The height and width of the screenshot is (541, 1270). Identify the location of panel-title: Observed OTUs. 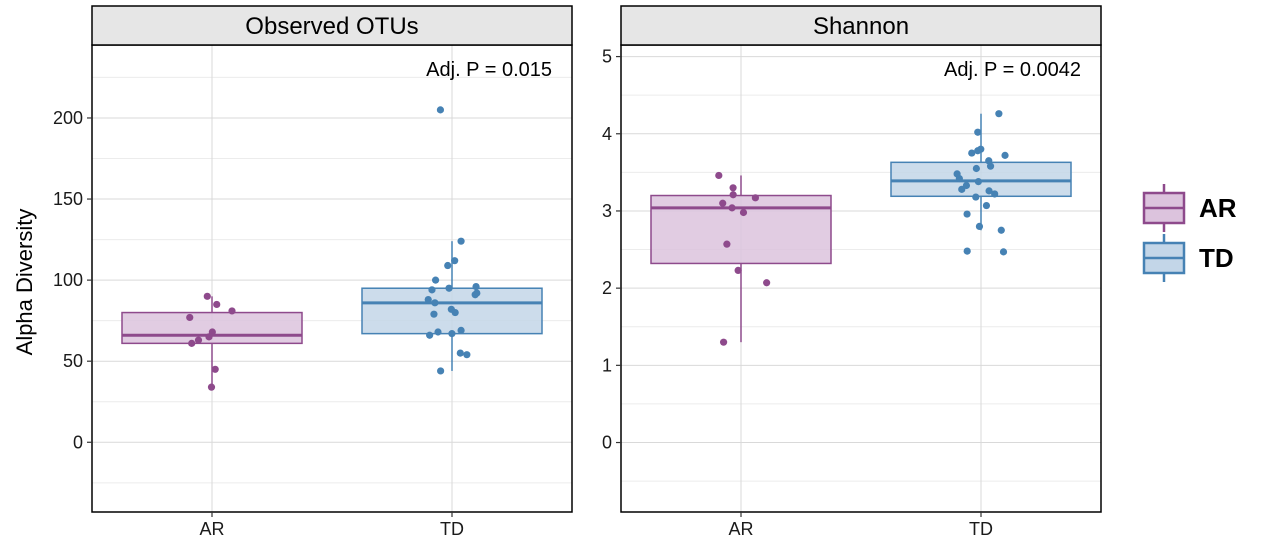
(331, 26).